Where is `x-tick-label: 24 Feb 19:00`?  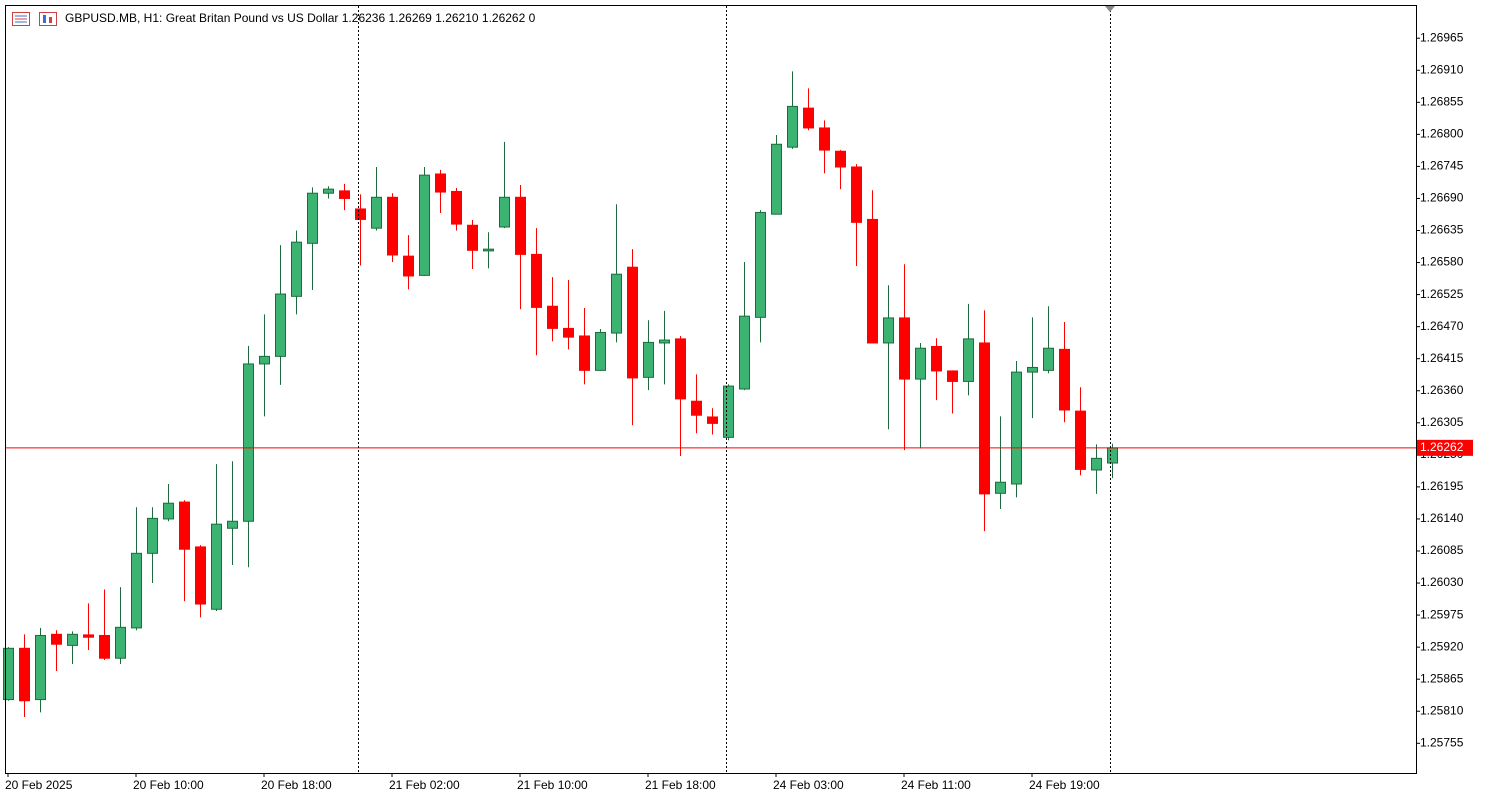 x-tick-label: 24 Feb 19:00 is located at coordinates (1064, 785).